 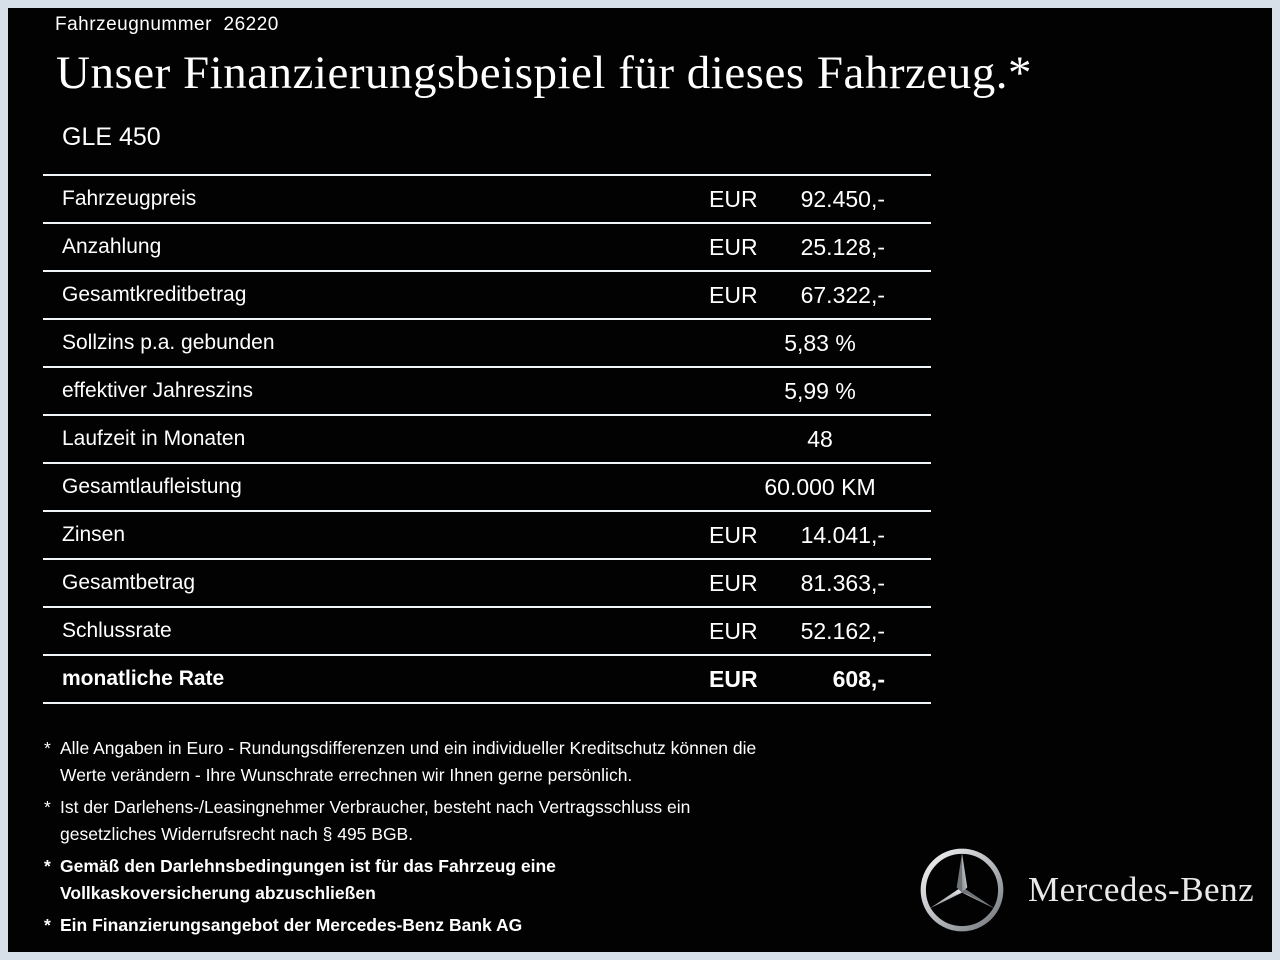 I want to click on row-value: EUR 52.162,-, so click(x=820, y=631).